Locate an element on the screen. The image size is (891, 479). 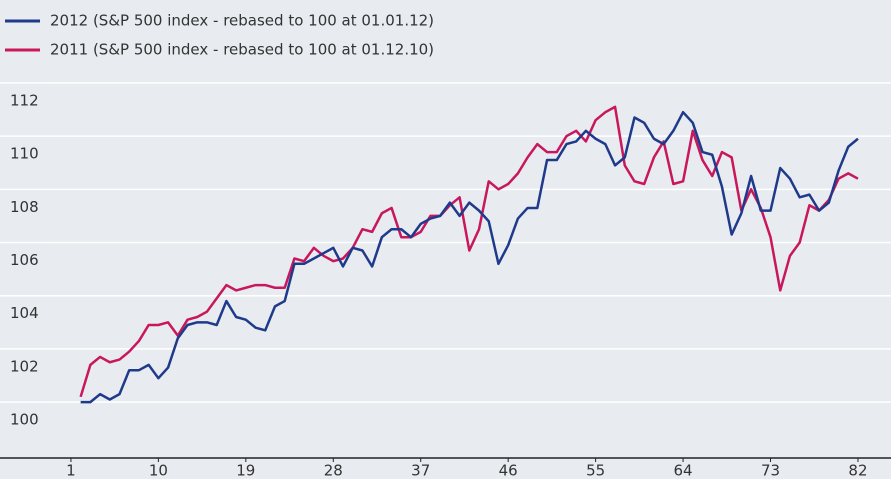
y-tick-label: 102 is located at coordinates (24, 366).